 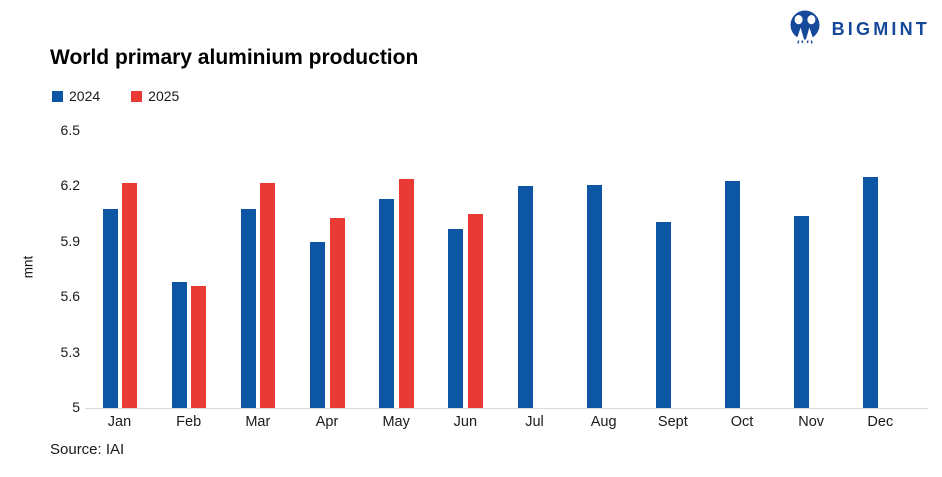 I want to click on x-axis-label-may: May, so click(x=396, y=422).